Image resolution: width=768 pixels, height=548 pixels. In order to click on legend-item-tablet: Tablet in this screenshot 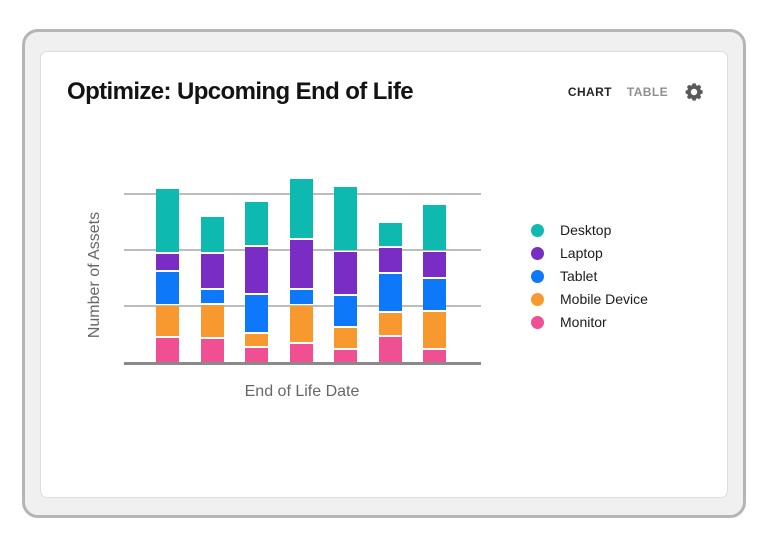, I will do `click(589, 276)`.